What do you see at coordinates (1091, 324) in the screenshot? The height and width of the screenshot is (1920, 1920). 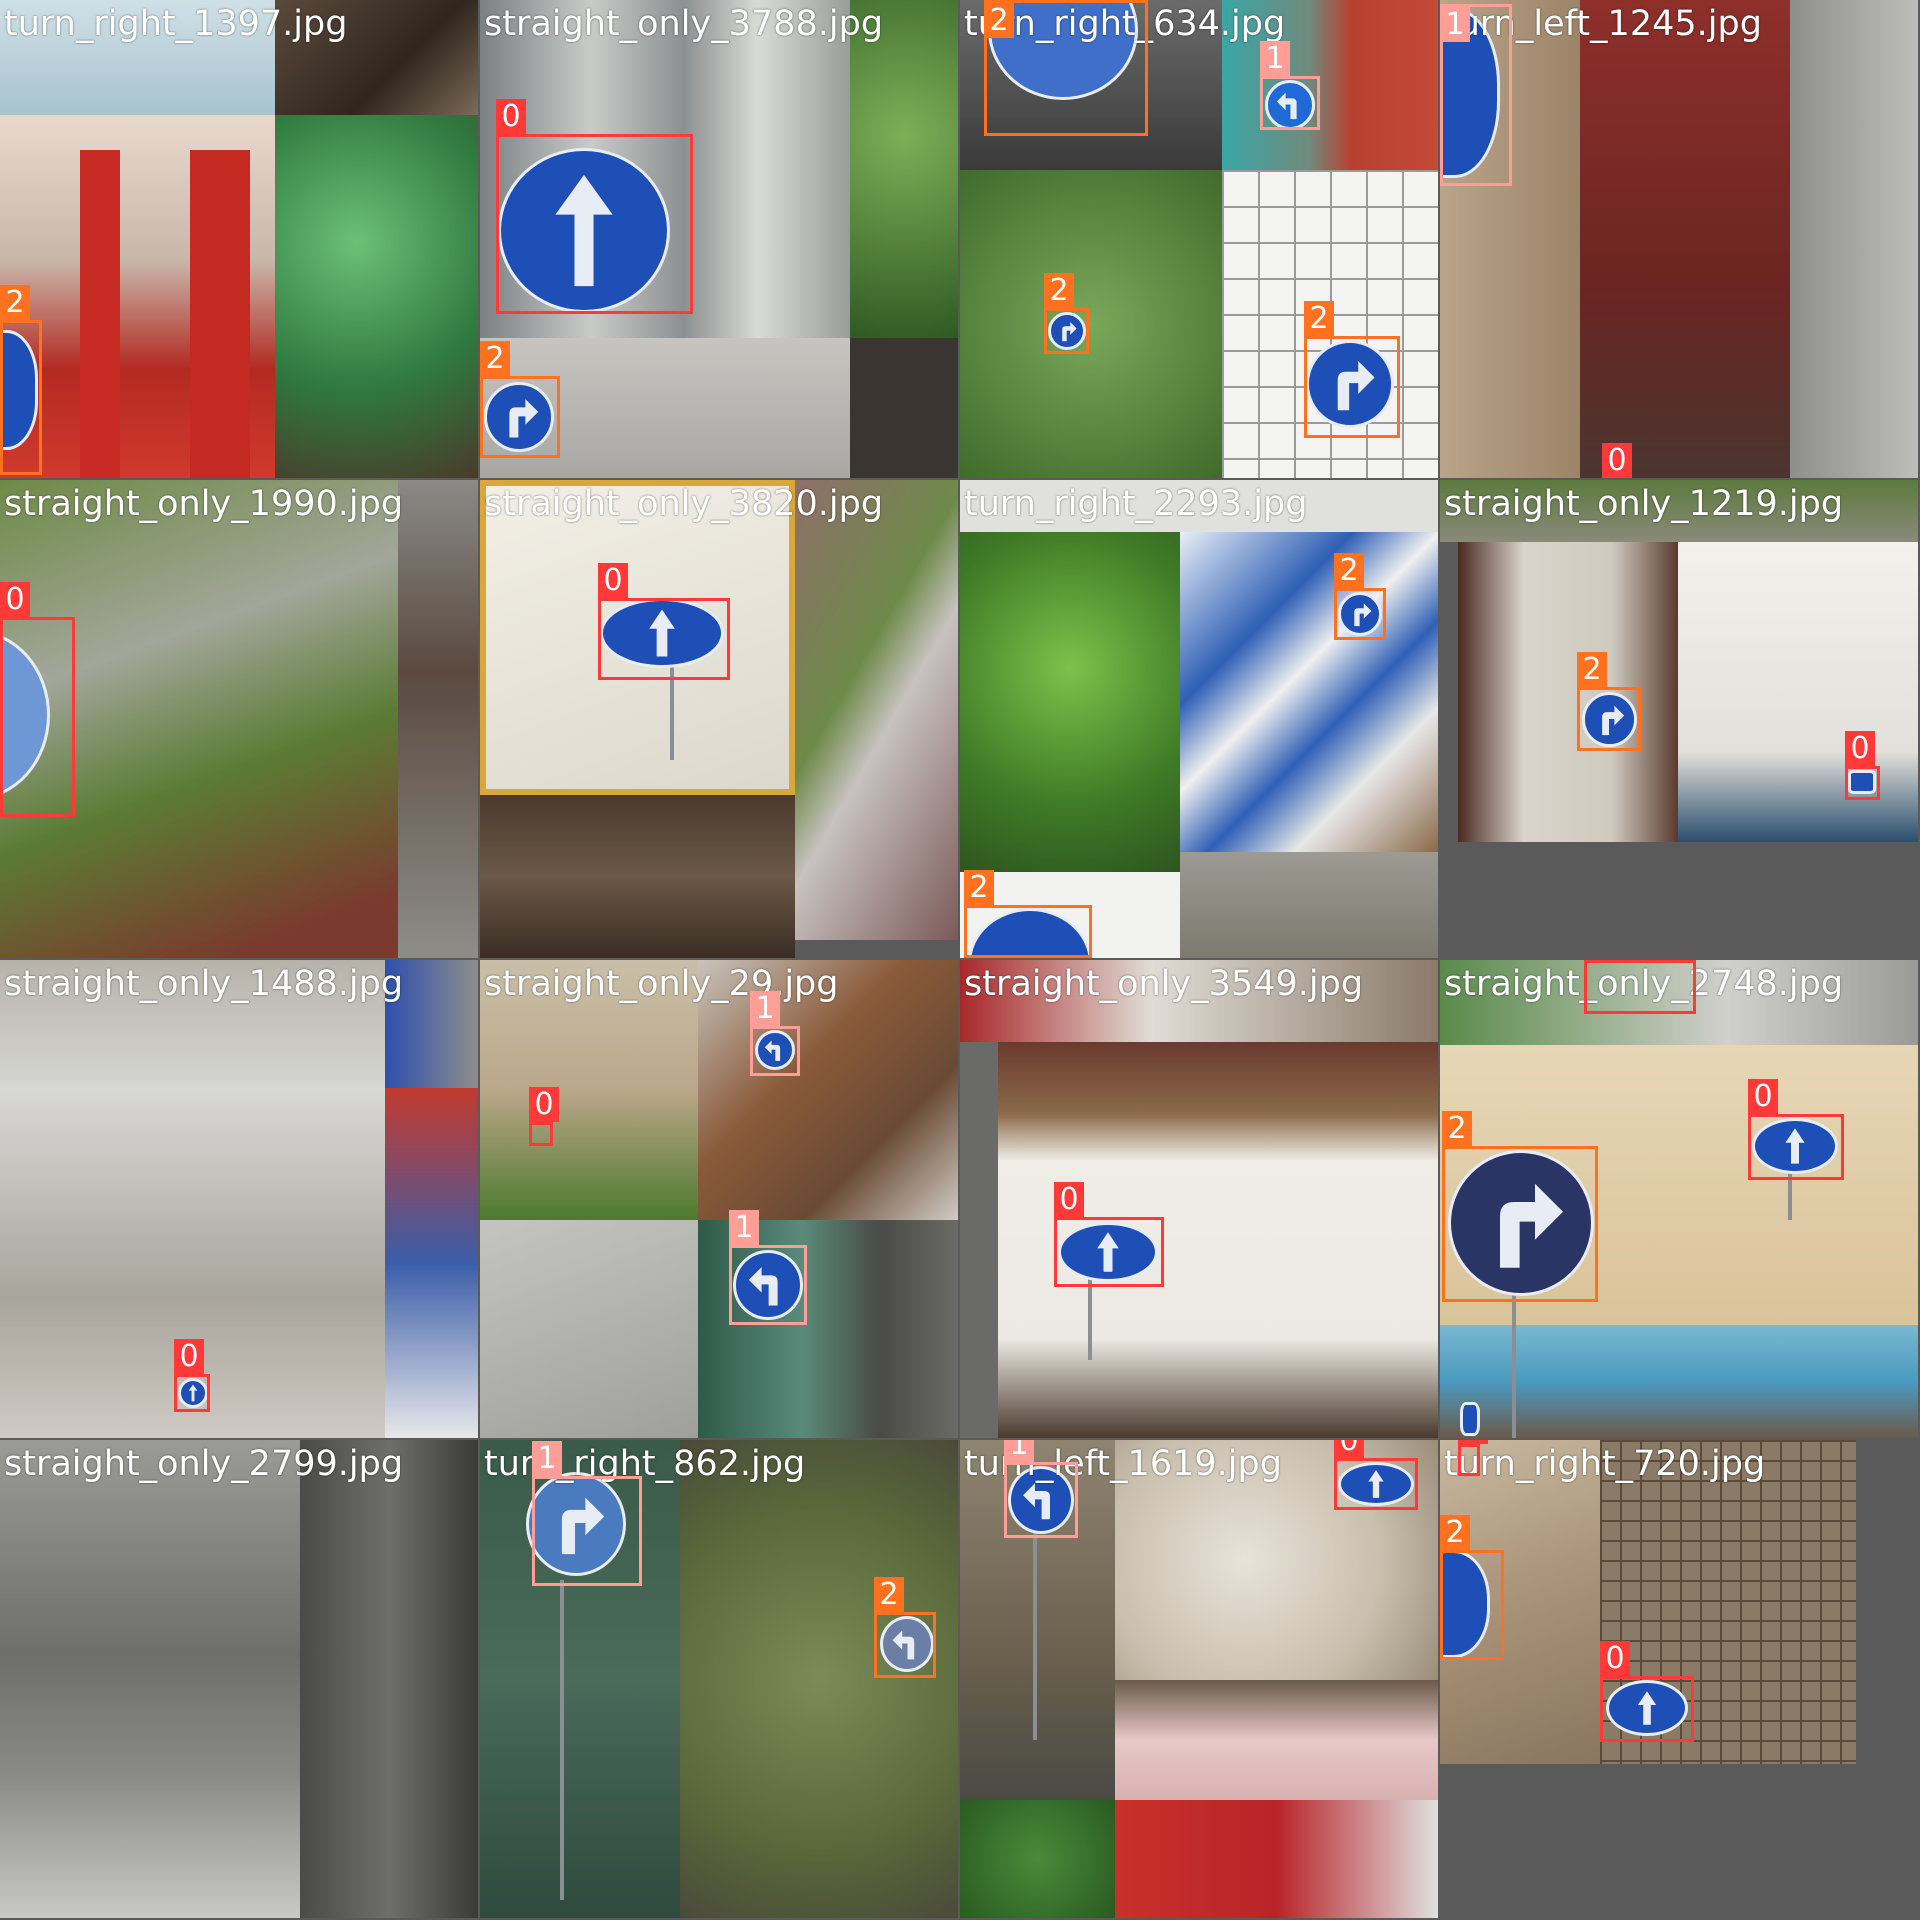 I see `photo-patch-grass` at bounding box center [1091, 324].